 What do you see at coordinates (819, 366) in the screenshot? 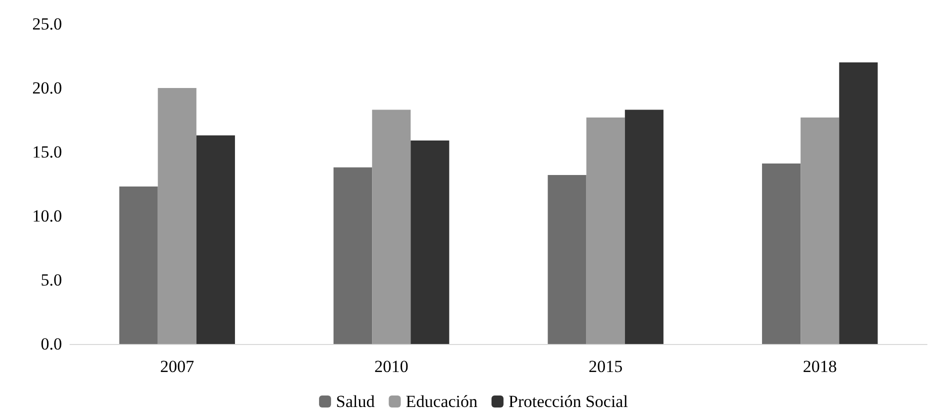
I see `x-tick-label: 2018` at bounding box center [819, 366].